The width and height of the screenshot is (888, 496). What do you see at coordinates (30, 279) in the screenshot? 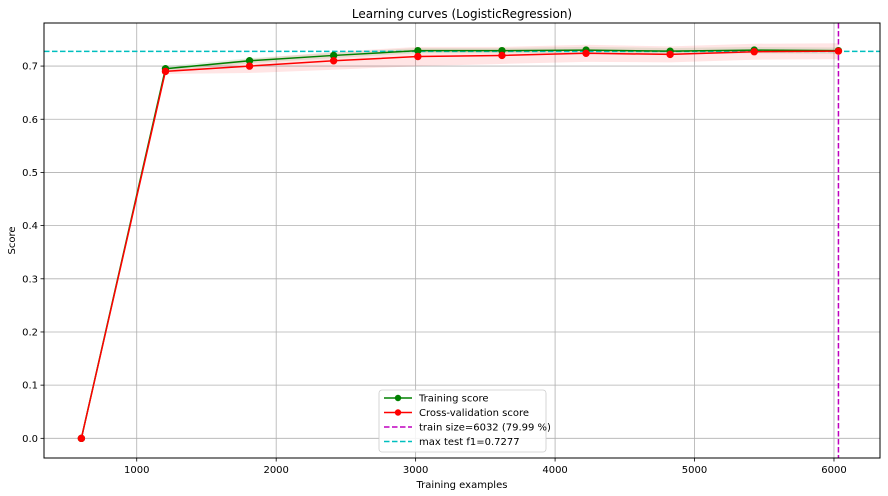
I see `y-tick-label: 0.3` at bounding box center [30, 279].